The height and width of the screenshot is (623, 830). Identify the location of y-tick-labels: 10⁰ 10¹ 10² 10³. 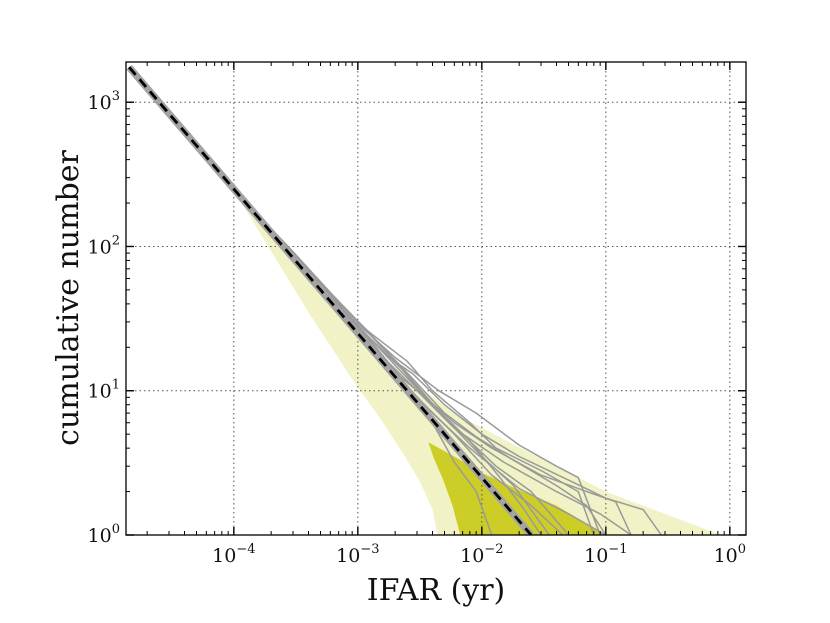
(104, 318).